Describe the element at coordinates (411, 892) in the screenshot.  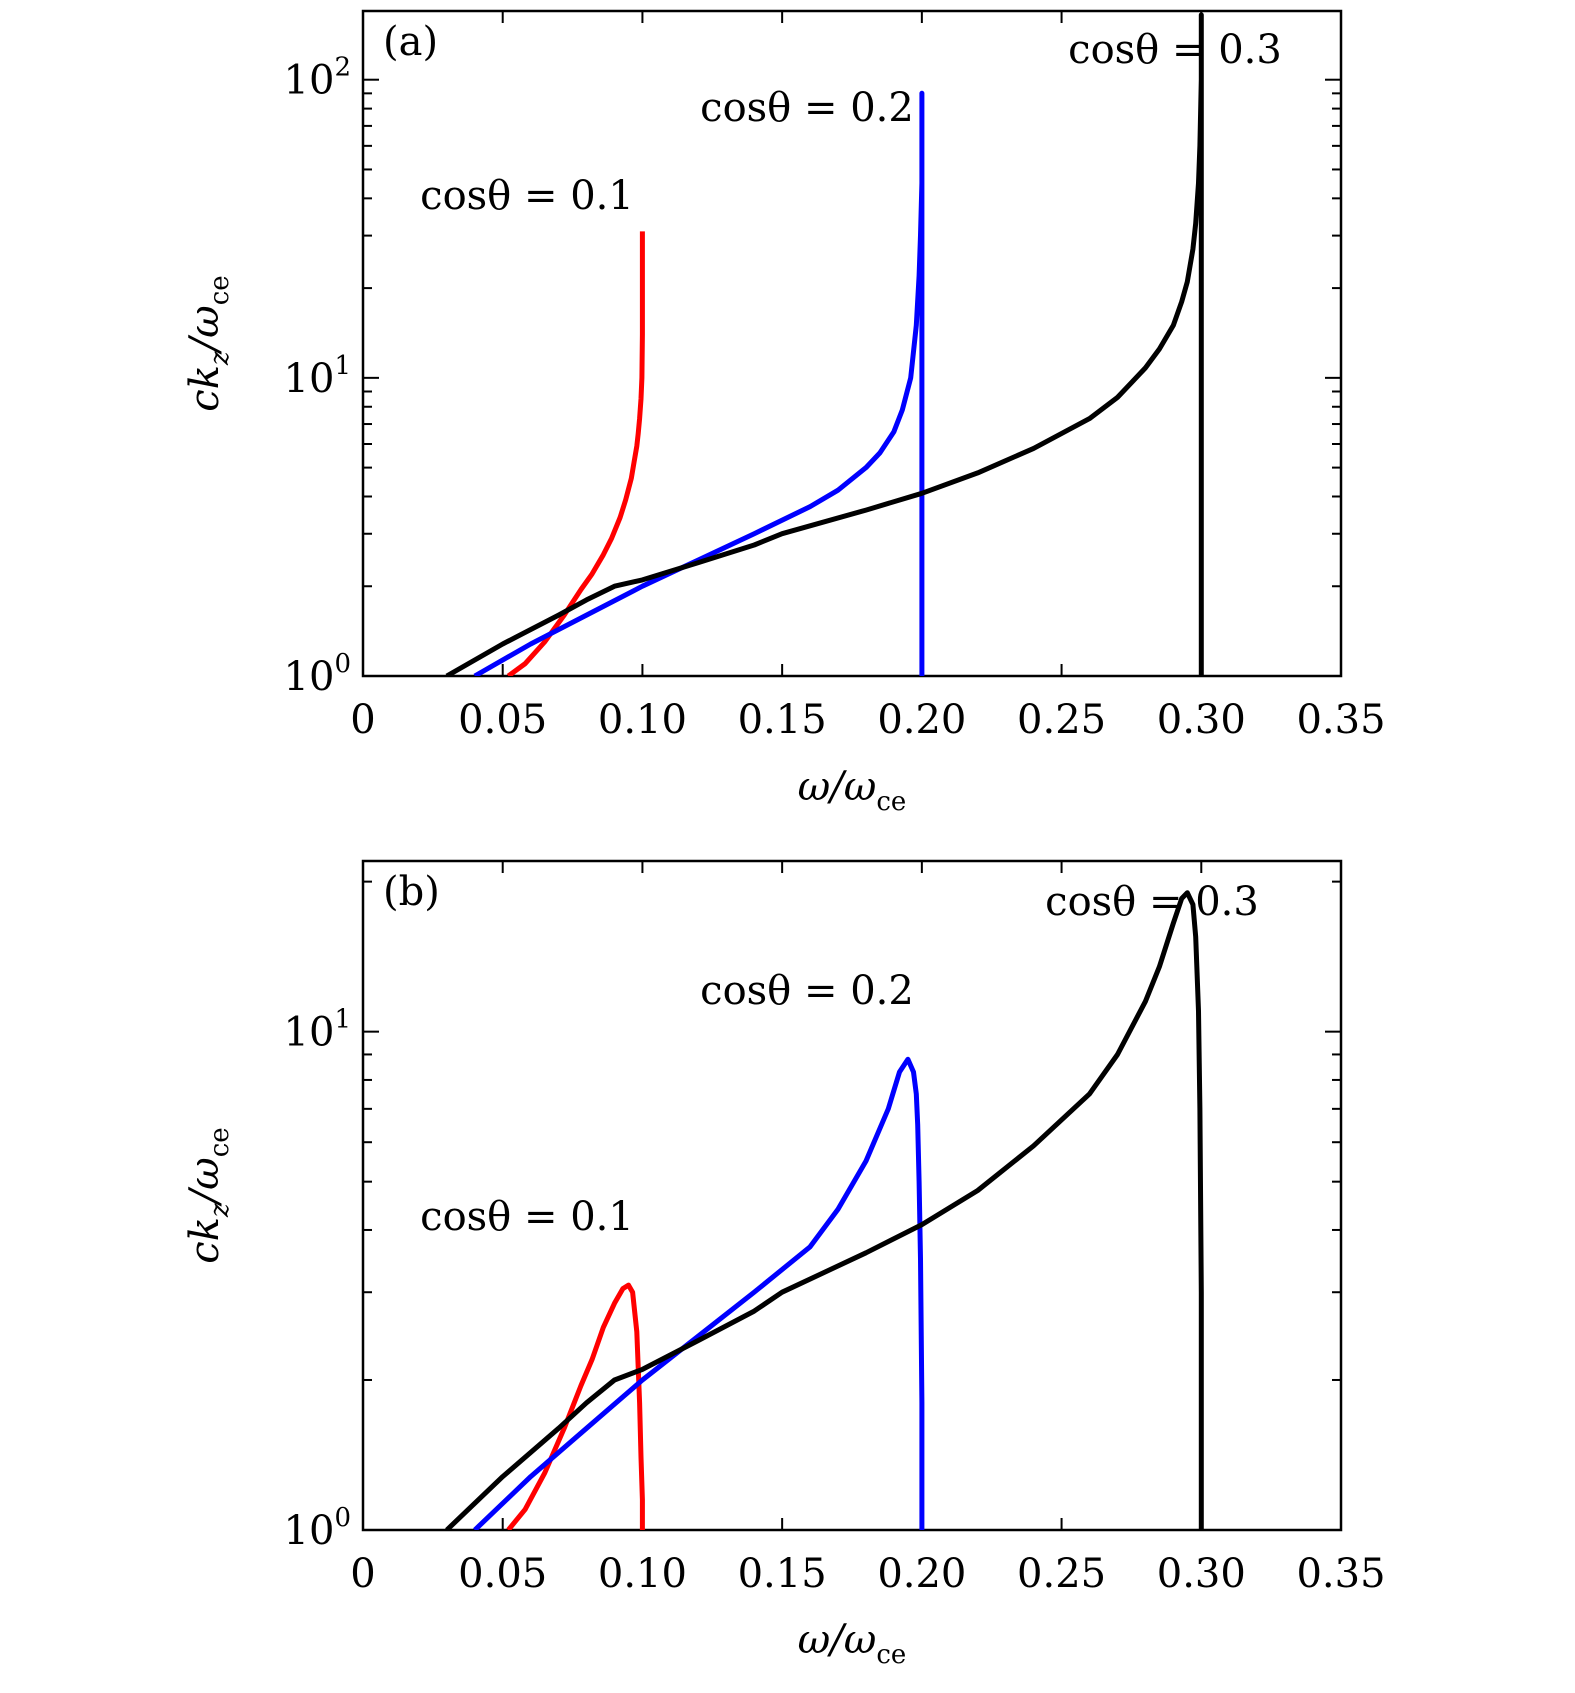
I see `panel-label: (b)` at that location.